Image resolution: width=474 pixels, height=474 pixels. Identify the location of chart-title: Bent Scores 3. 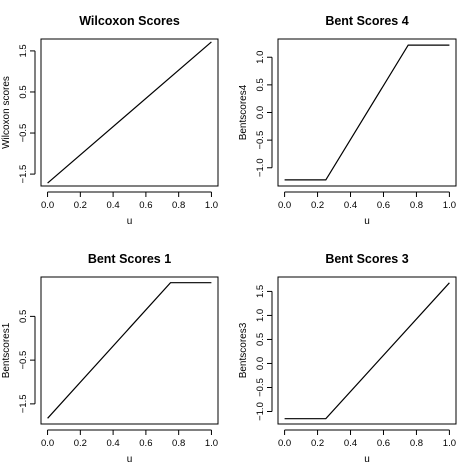
(366, 259).